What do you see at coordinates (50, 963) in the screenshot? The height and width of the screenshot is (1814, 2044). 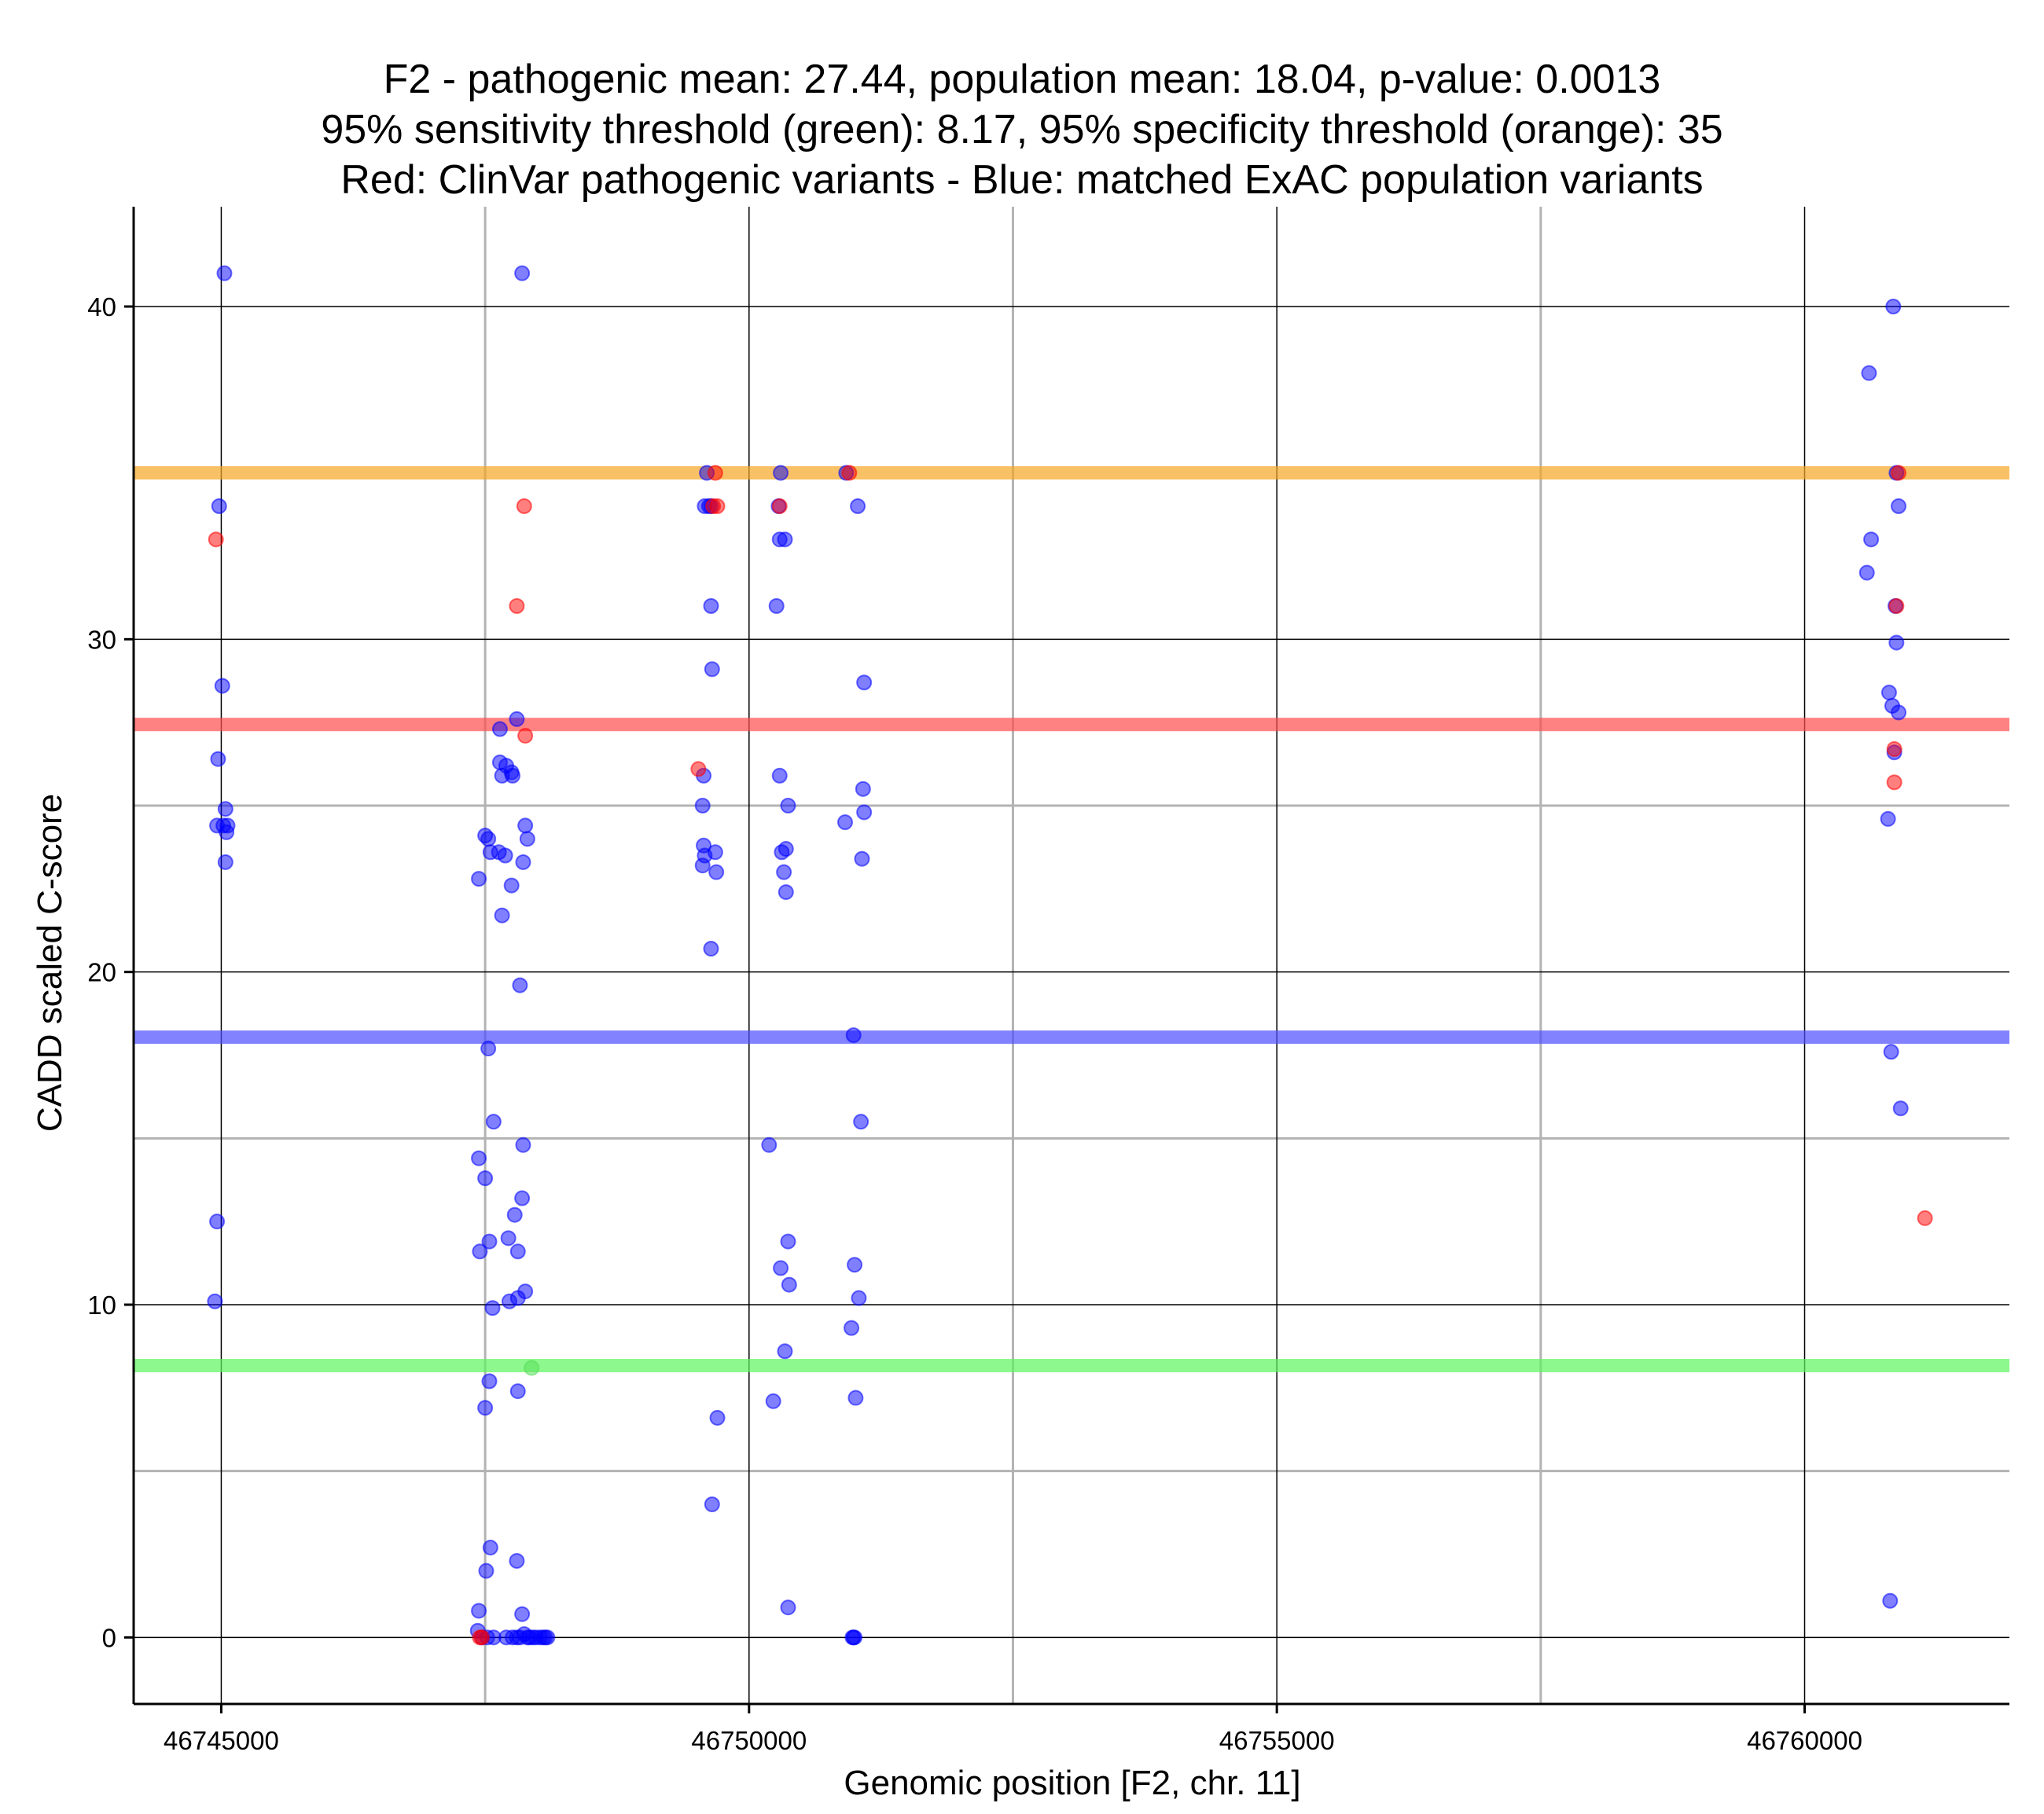 I see `y-axis-label: CADD scaled C-score` at bounding box center [50, 963].